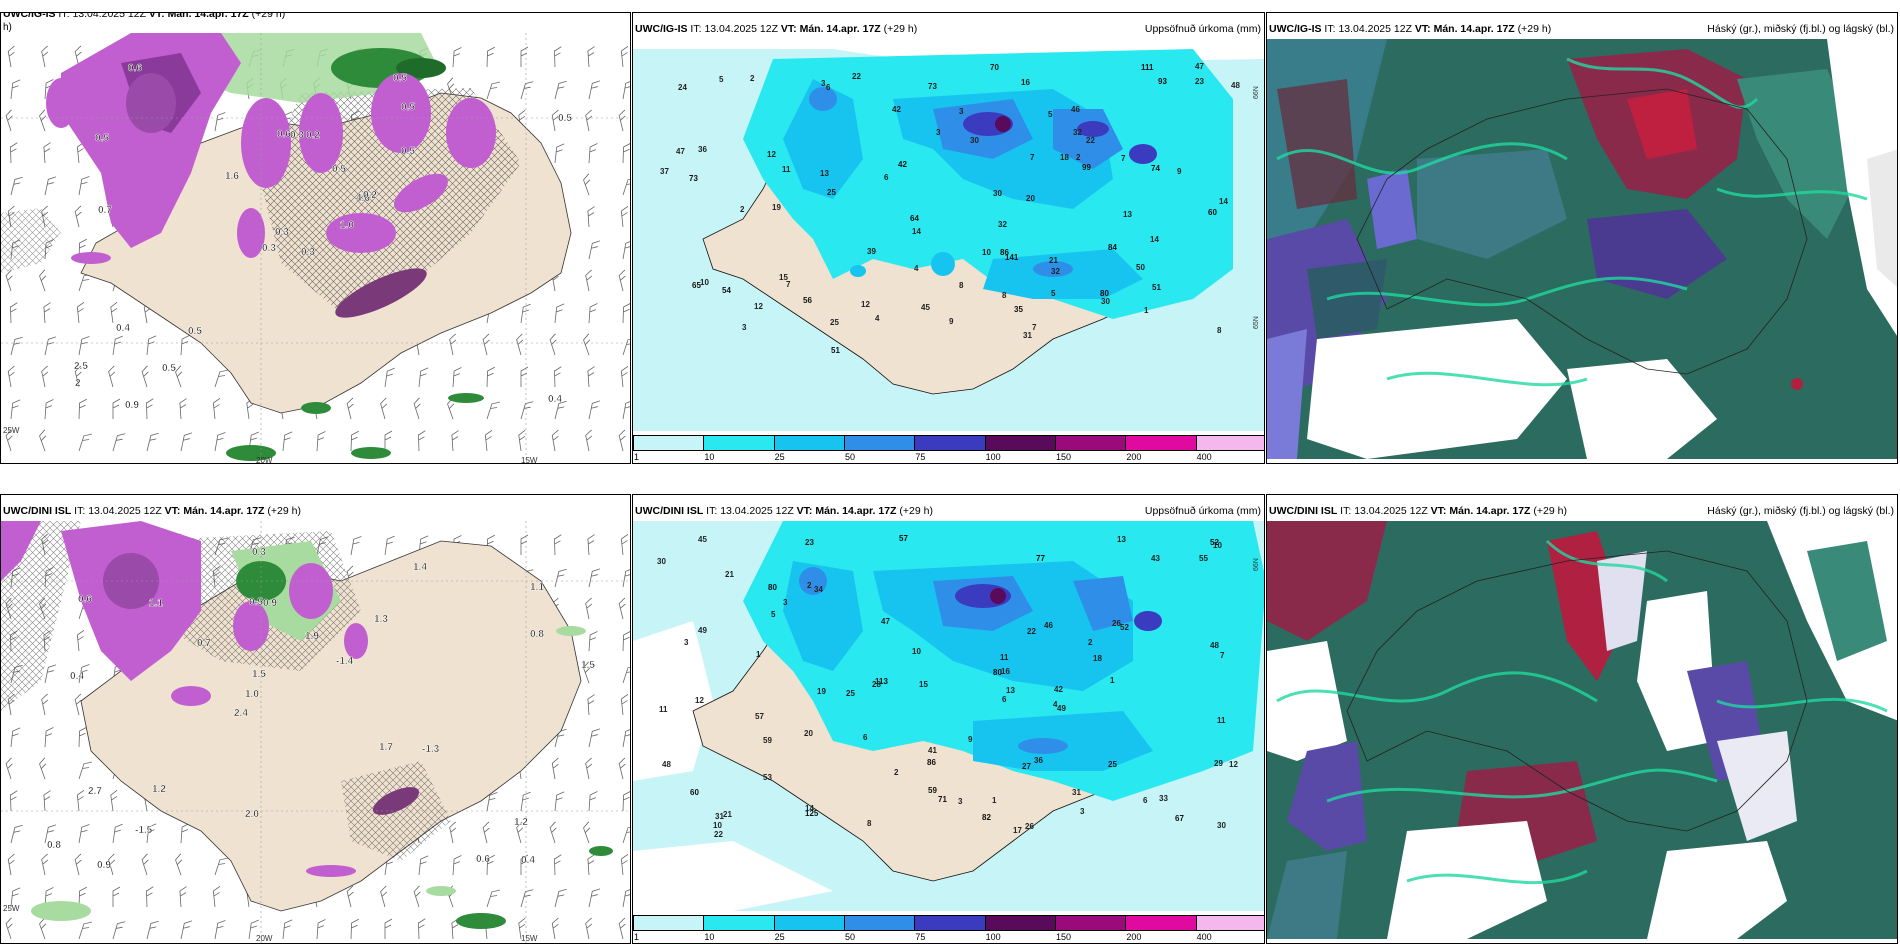 Image resolution: width=1900 pixels, height=950 pixels. I want to click on precip-value: 74, so click(1155, 168).